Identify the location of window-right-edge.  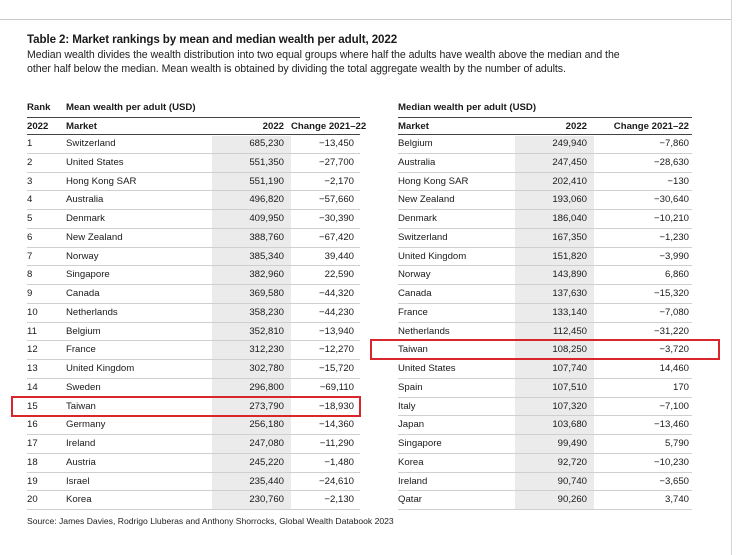
(735, 277).